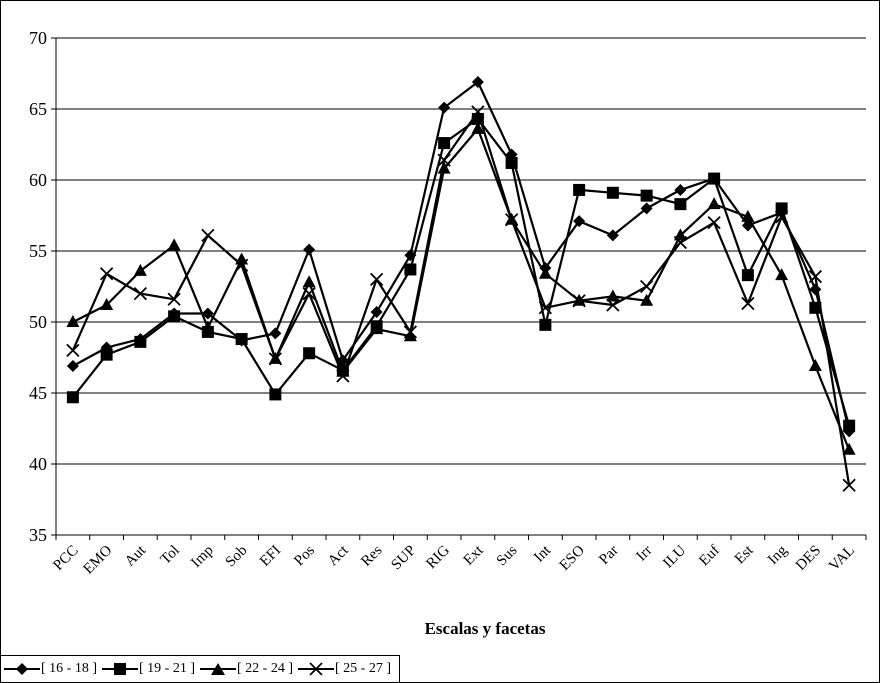 This screenshot has height=683, width=880. What do you see at coordinates (136, 556) in the screenshot?
I see `x-tick-label: Aut` at bounding box center [136, 556].